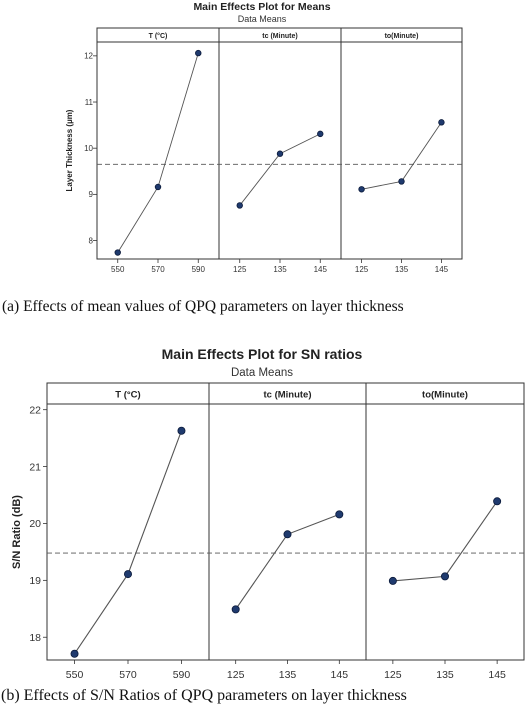  What do you see at coordinates (35, 638) in the screenshot?
I see `y-tick-label: 18` at bounding box center [35, 638].